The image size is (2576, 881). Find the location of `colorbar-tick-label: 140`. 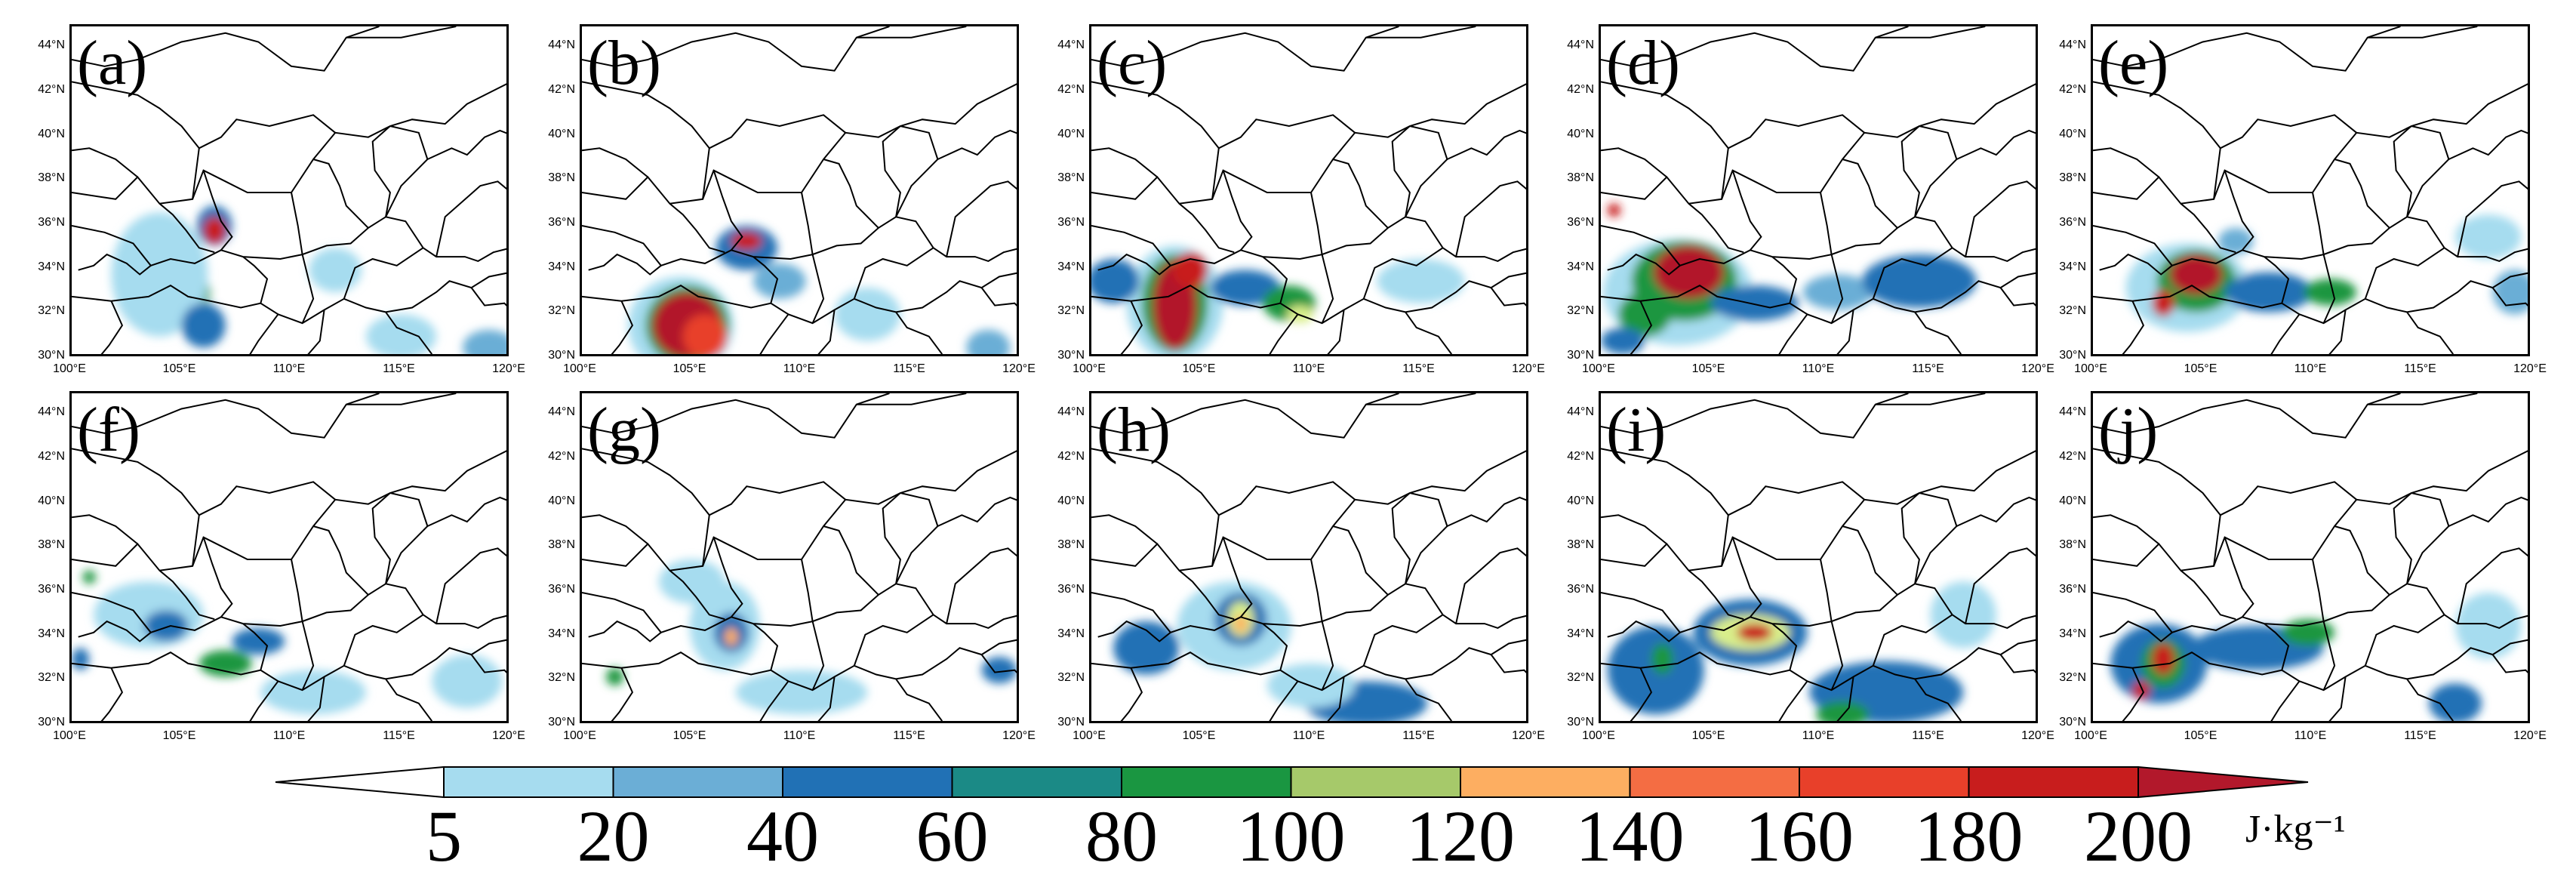

colorbar-tick-label: 140 is located at coordinates (1630, 836).